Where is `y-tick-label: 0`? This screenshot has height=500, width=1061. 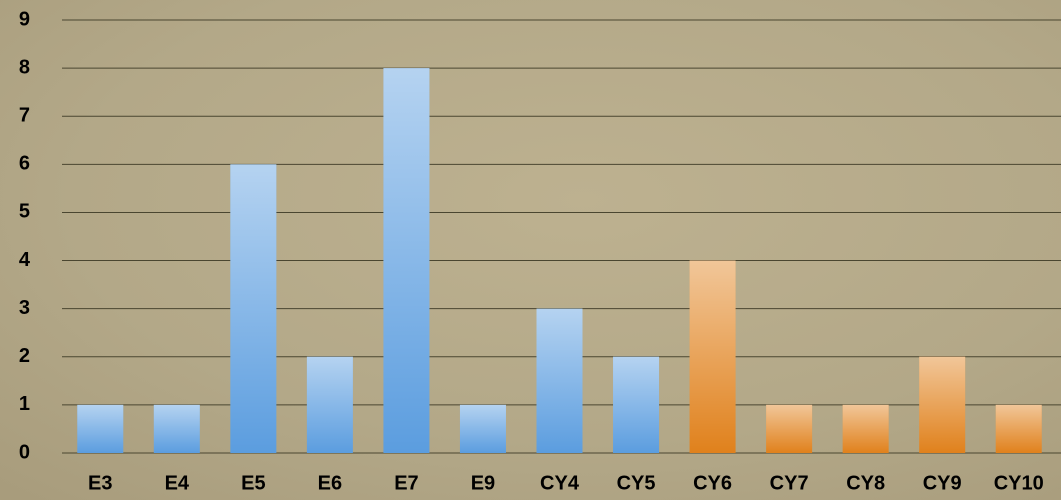
y-tick-label: 0 is located at coordinates (24, 452).